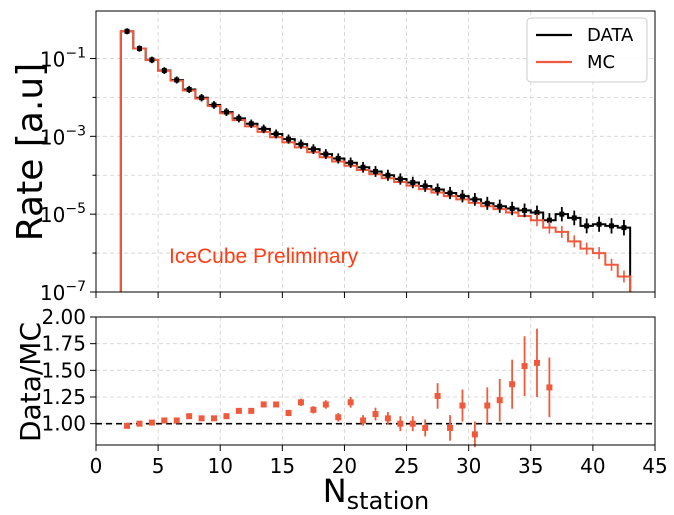 This screenshot has height=515, width=674. Describe the element at coordinates (282, 466) in the screenshot. I see `bottom-xtick-label-3: 15` at that location.